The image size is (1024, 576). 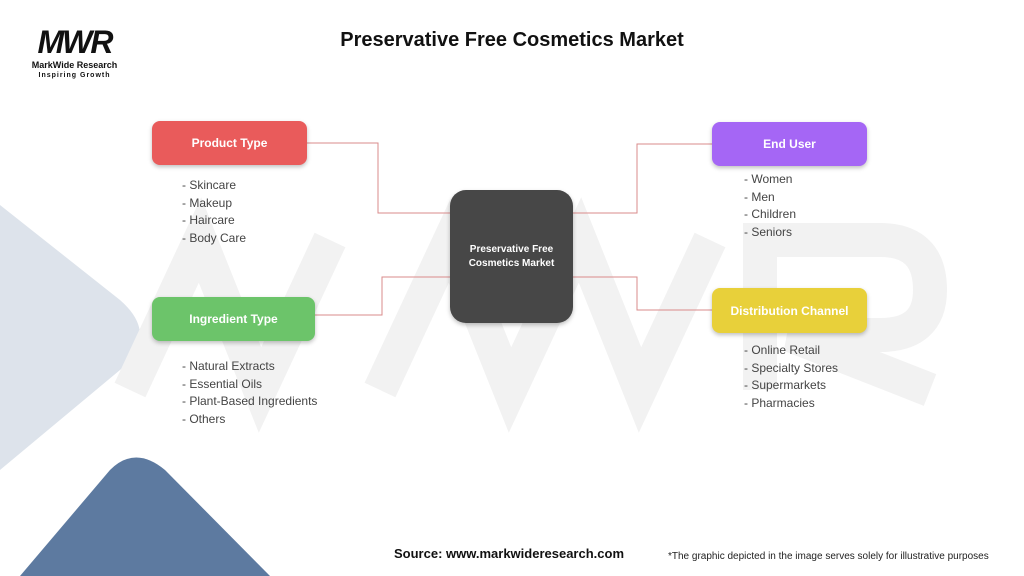 I want to click on list-item: - Skincare, so click(x=209, y=185).